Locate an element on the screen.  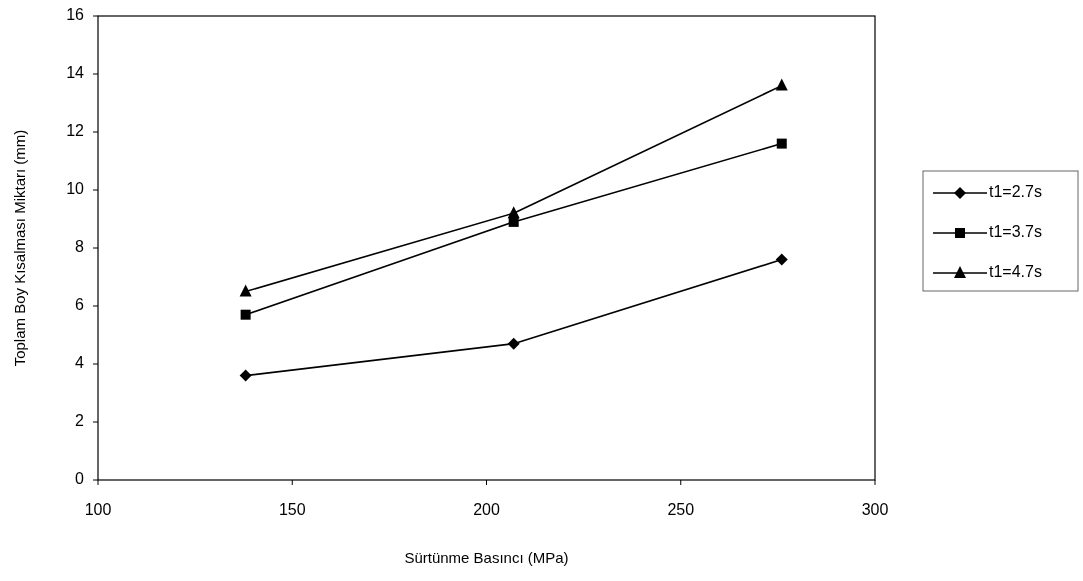
y-tick-label: 14 is located at coordinates (75, 73).